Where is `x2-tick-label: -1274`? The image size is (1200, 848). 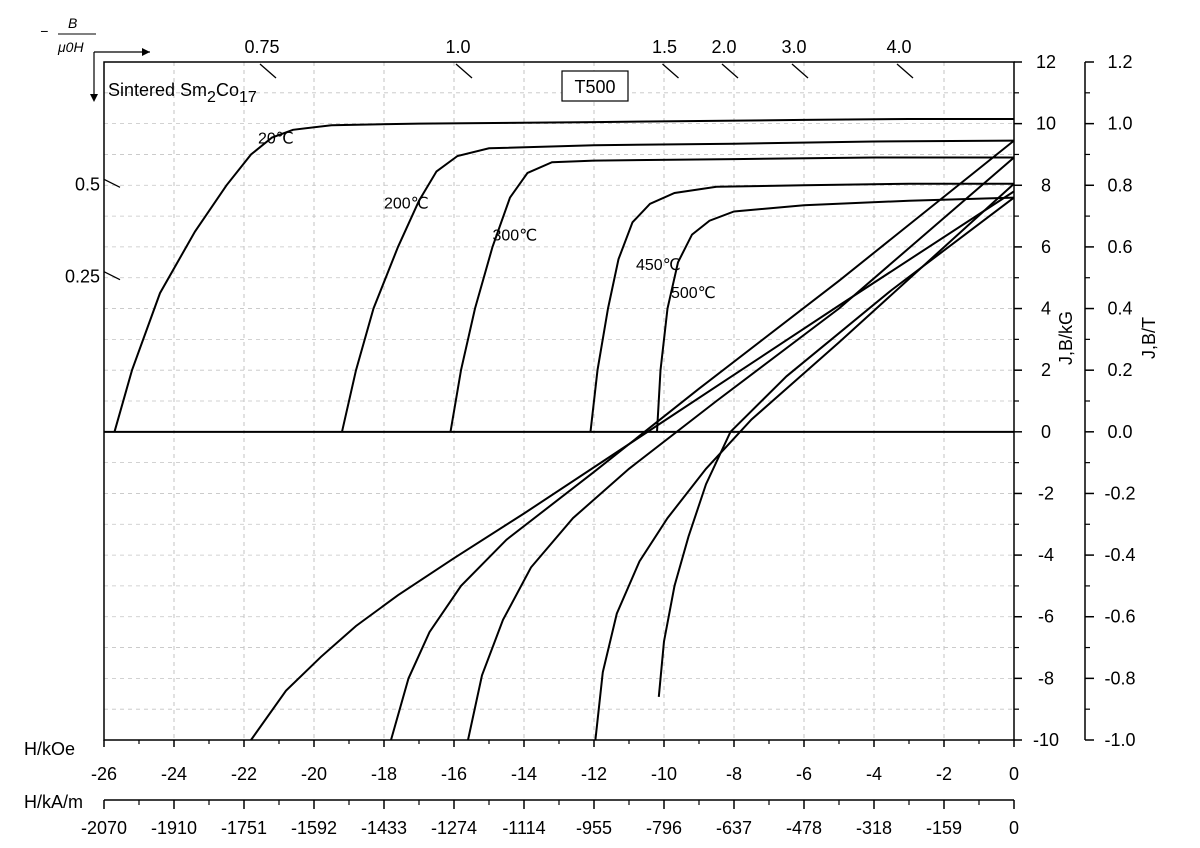
x2-tick-label: -1274 is located at coordinates (454, 828).